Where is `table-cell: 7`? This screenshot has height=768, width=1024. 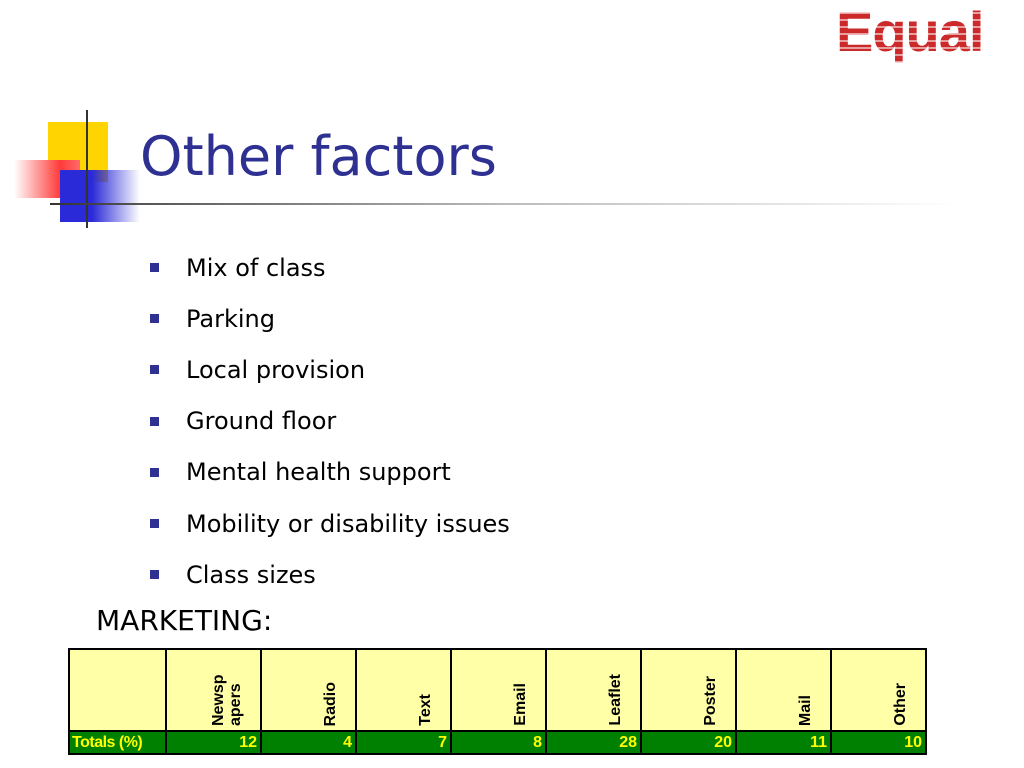 table-cell: 7 is located at coordinates (403, 742).